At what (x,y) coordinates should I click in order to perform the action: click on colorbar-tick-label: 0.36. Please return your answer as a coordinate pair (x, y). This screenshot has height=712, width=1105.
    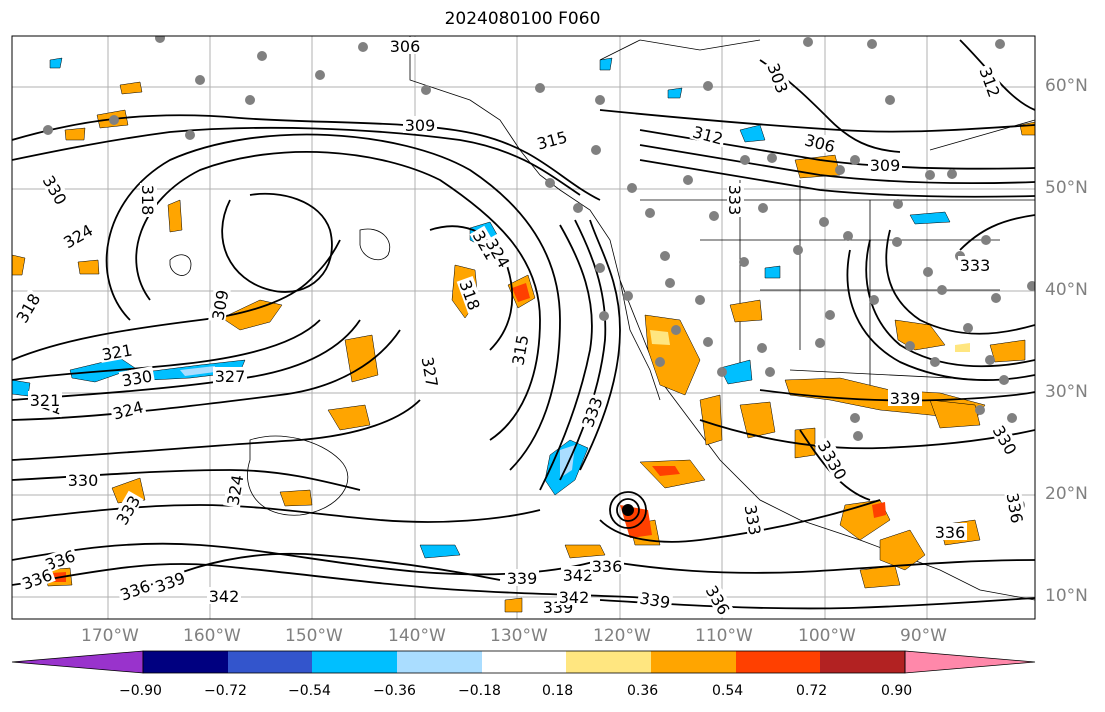
    Looking at the image, I should click on (643, 691).